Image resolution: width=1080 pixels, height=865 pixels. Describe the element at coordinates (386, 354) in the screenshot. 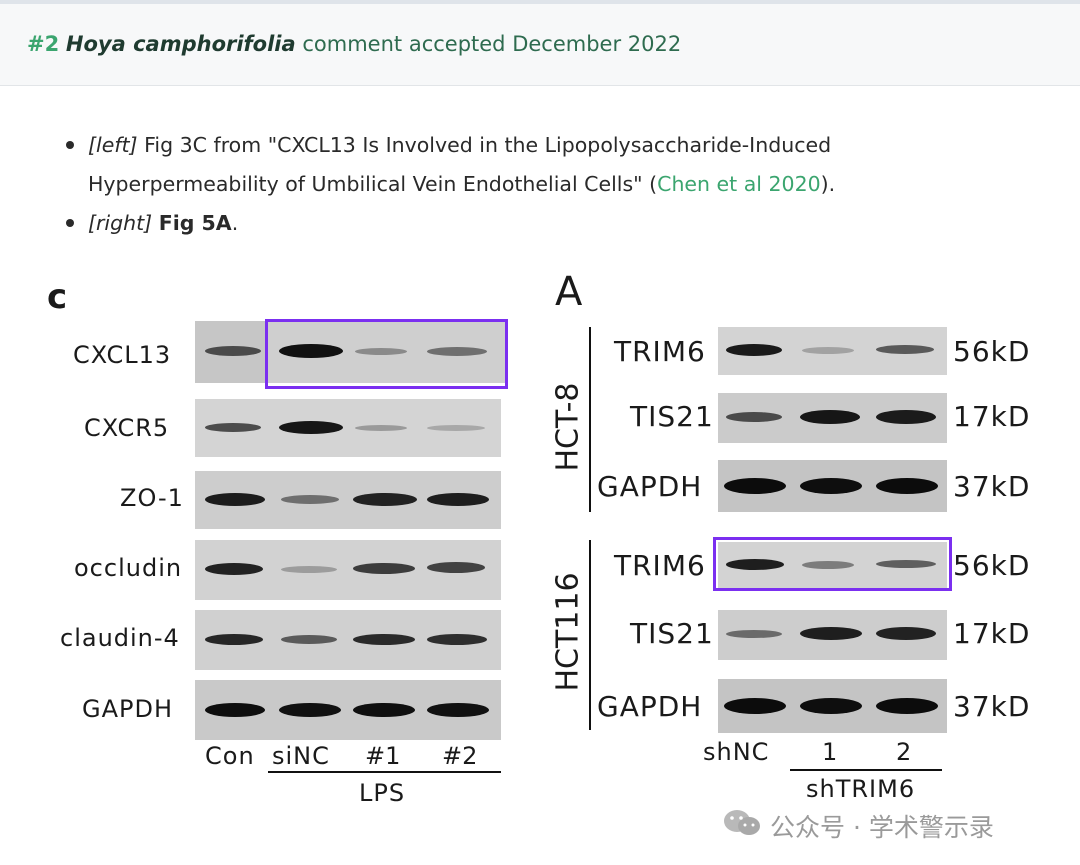

I see `highlight-box-left` at that location.